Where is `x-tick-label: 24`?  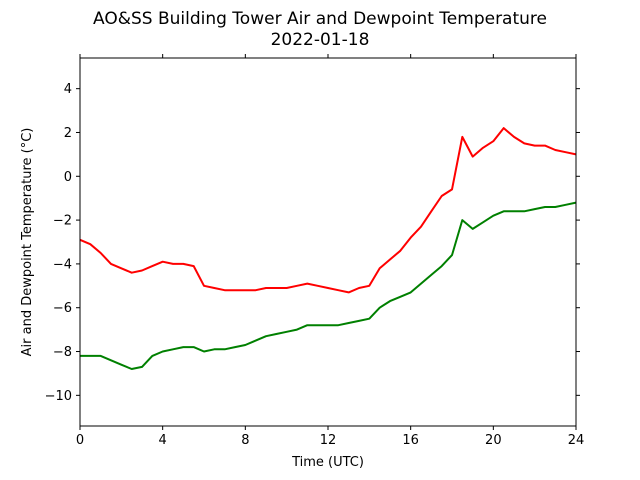 x-tick-label: 24 is located at coordinates (576, 440).